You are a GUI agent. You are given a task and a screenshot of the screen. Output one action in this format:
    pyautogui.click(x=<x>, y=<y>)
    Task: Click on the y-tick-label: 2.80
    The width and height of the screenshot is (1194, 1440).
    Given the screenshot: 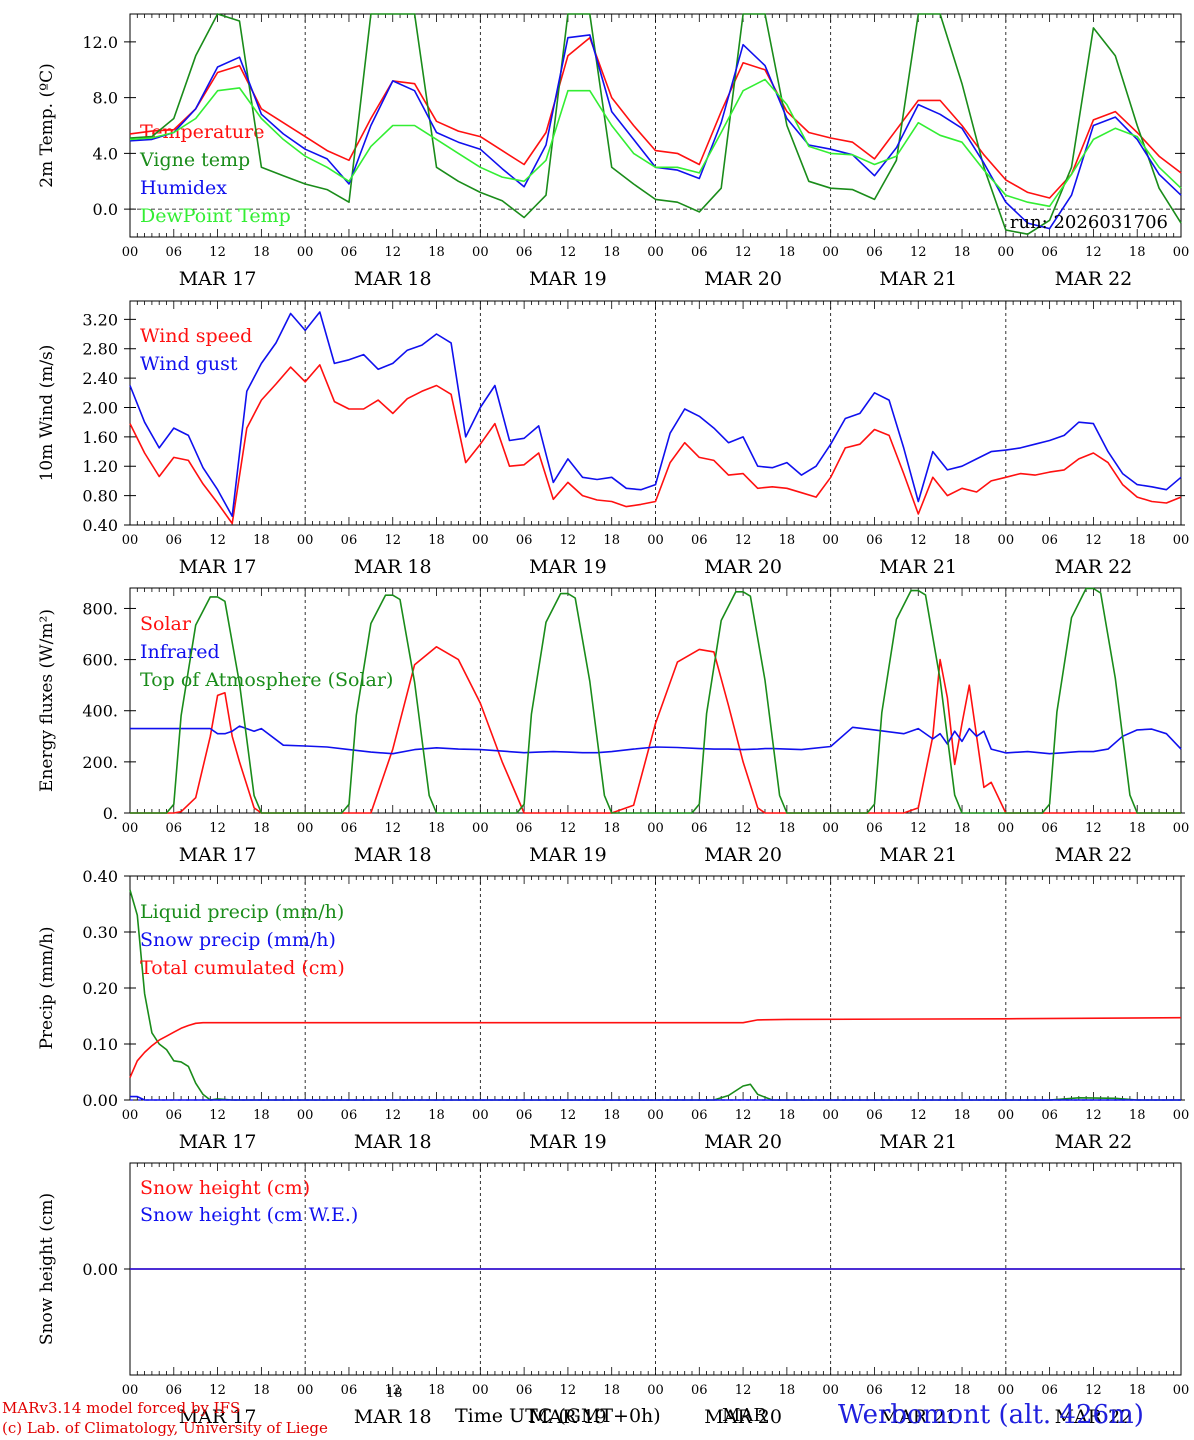 What is the action you would take?
    pyautogui.click(x=100, y=349)
    